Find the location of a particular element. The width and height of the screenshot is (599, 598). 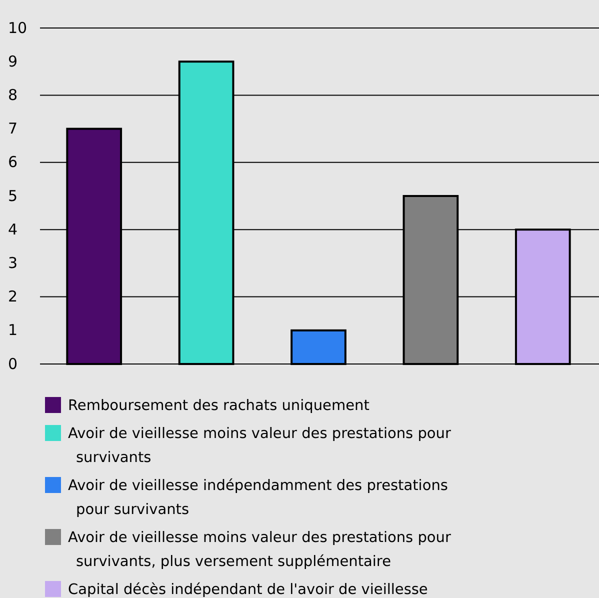

y-tick-label: 2 is located at coordinates (13, 297).